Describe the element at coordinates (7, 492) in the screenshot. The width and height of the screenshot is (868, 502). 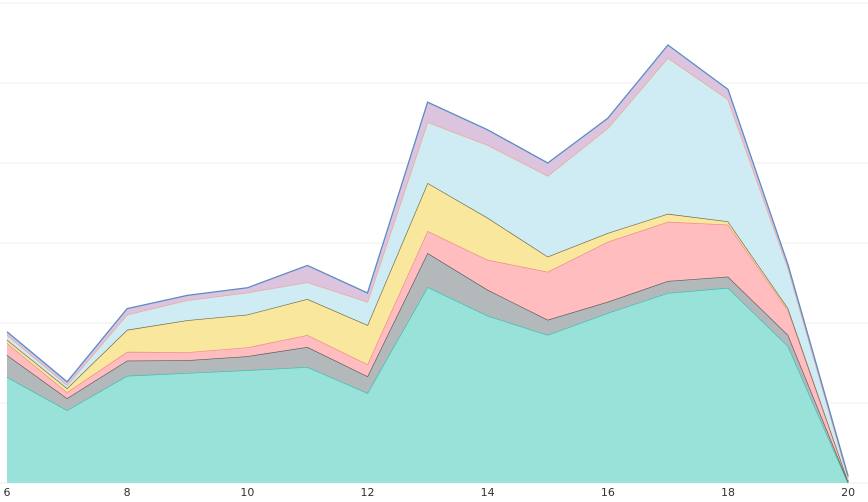
I see `x-tick-label: 6` at that location.